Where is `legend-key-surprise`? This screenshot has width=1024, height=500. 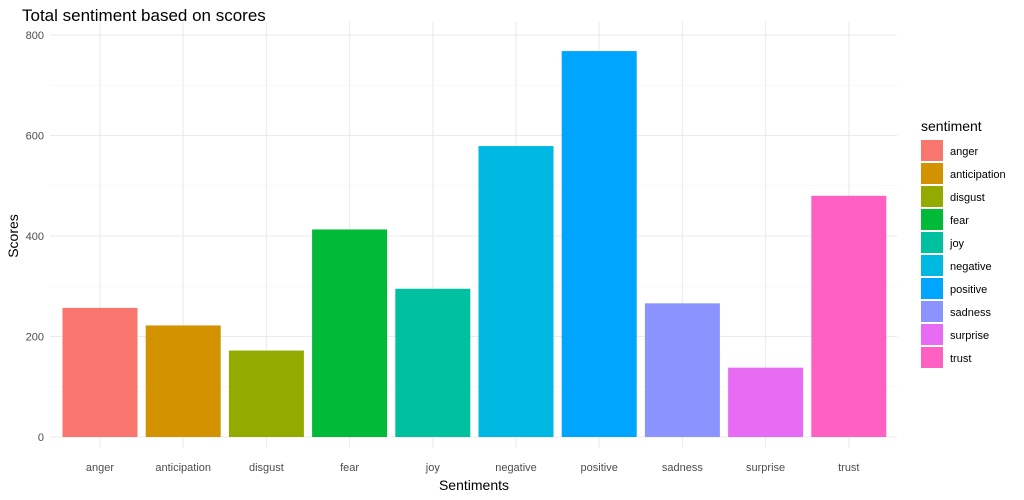
legend-key-surprise is located at coordinates (932, 334).